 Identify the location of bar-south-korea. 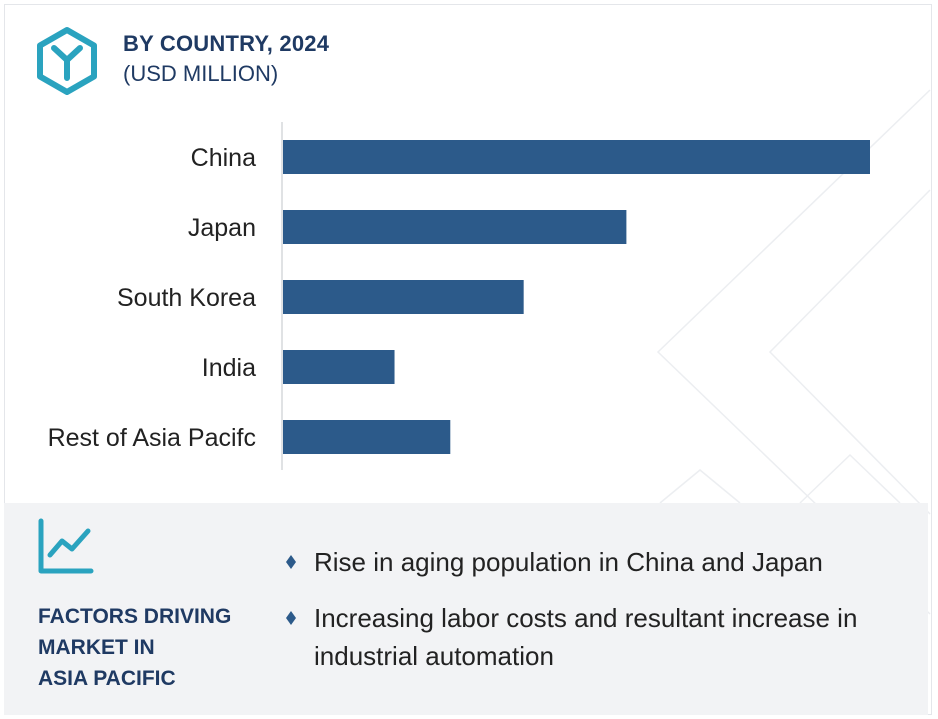
(403, 297).